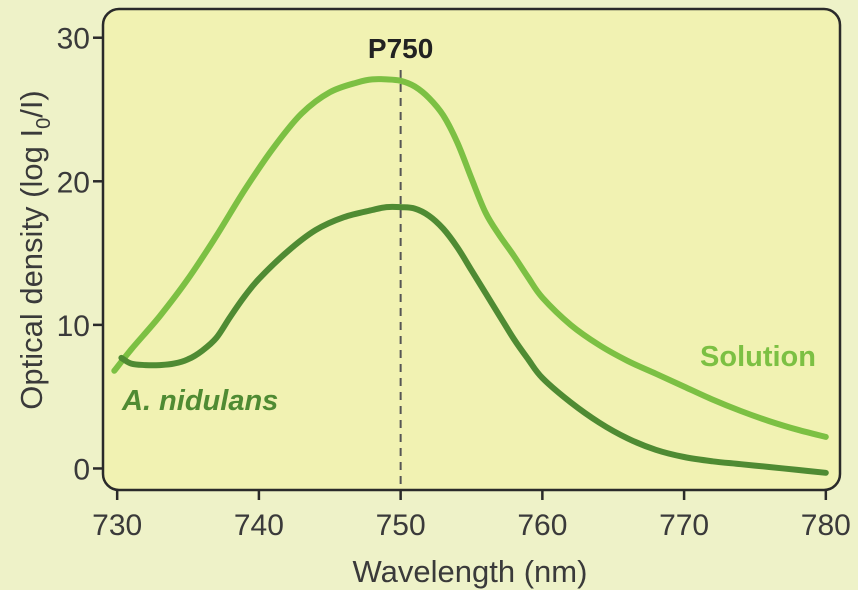 The width and height of the screenshot is (858, 590). What do you see at coordinates (73, 326) in the screenshot?
I see `y-tick-label-10: 10` at bounding box center [73, 326].